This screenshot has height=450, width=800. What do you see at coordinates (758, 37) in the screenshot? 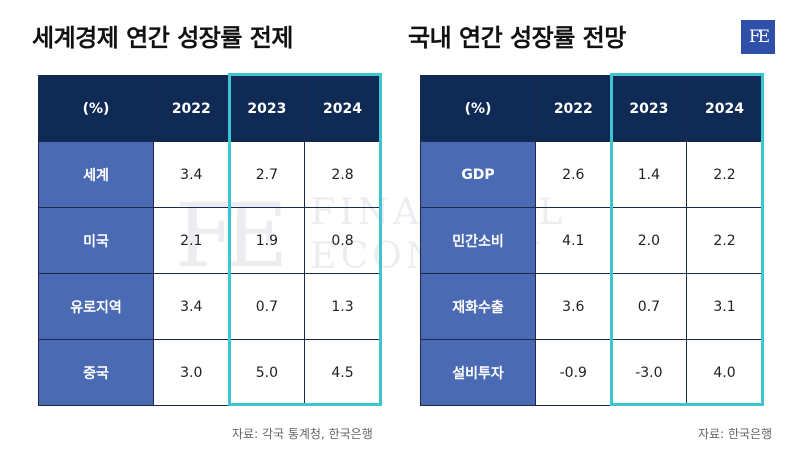
I see `fe-logo: FE` at bounding box center [758, 37].